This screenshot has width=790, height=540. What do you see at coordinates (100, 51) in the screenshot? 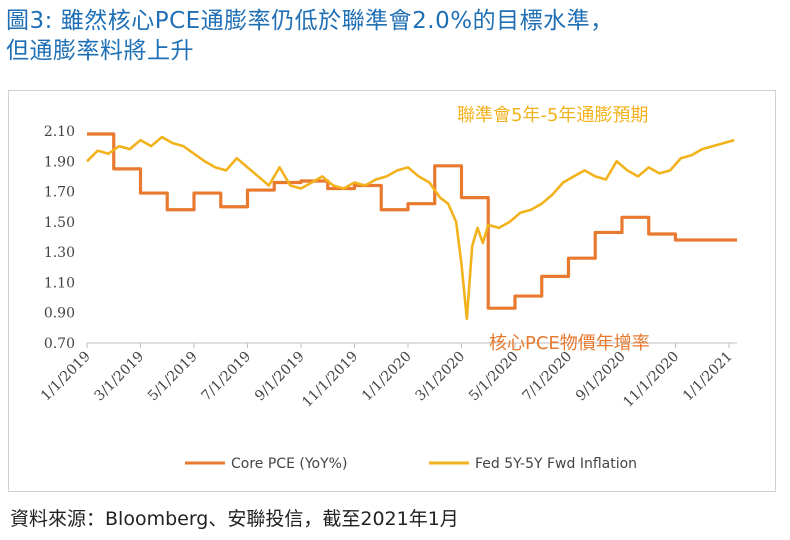
I see `title-line-2: 但通膨率料將上升` at bounding box center [100, 51].